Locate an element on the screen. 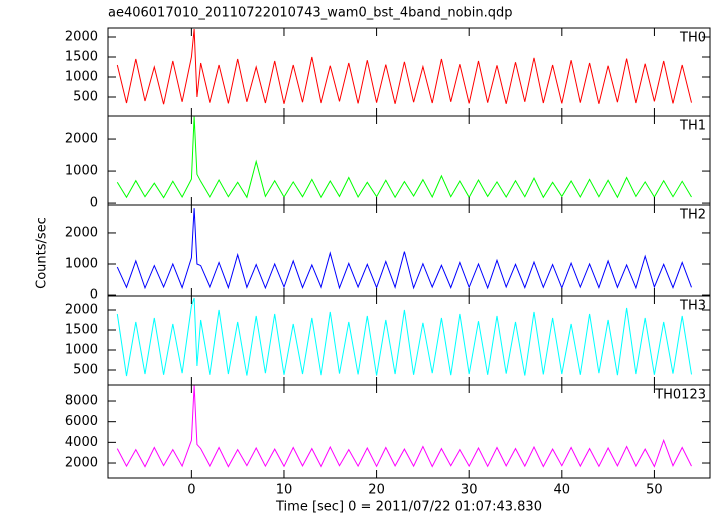 This screenshot has width=717, height=516. y-axis-label: Counts/sec is located at coordinates (42, 253).